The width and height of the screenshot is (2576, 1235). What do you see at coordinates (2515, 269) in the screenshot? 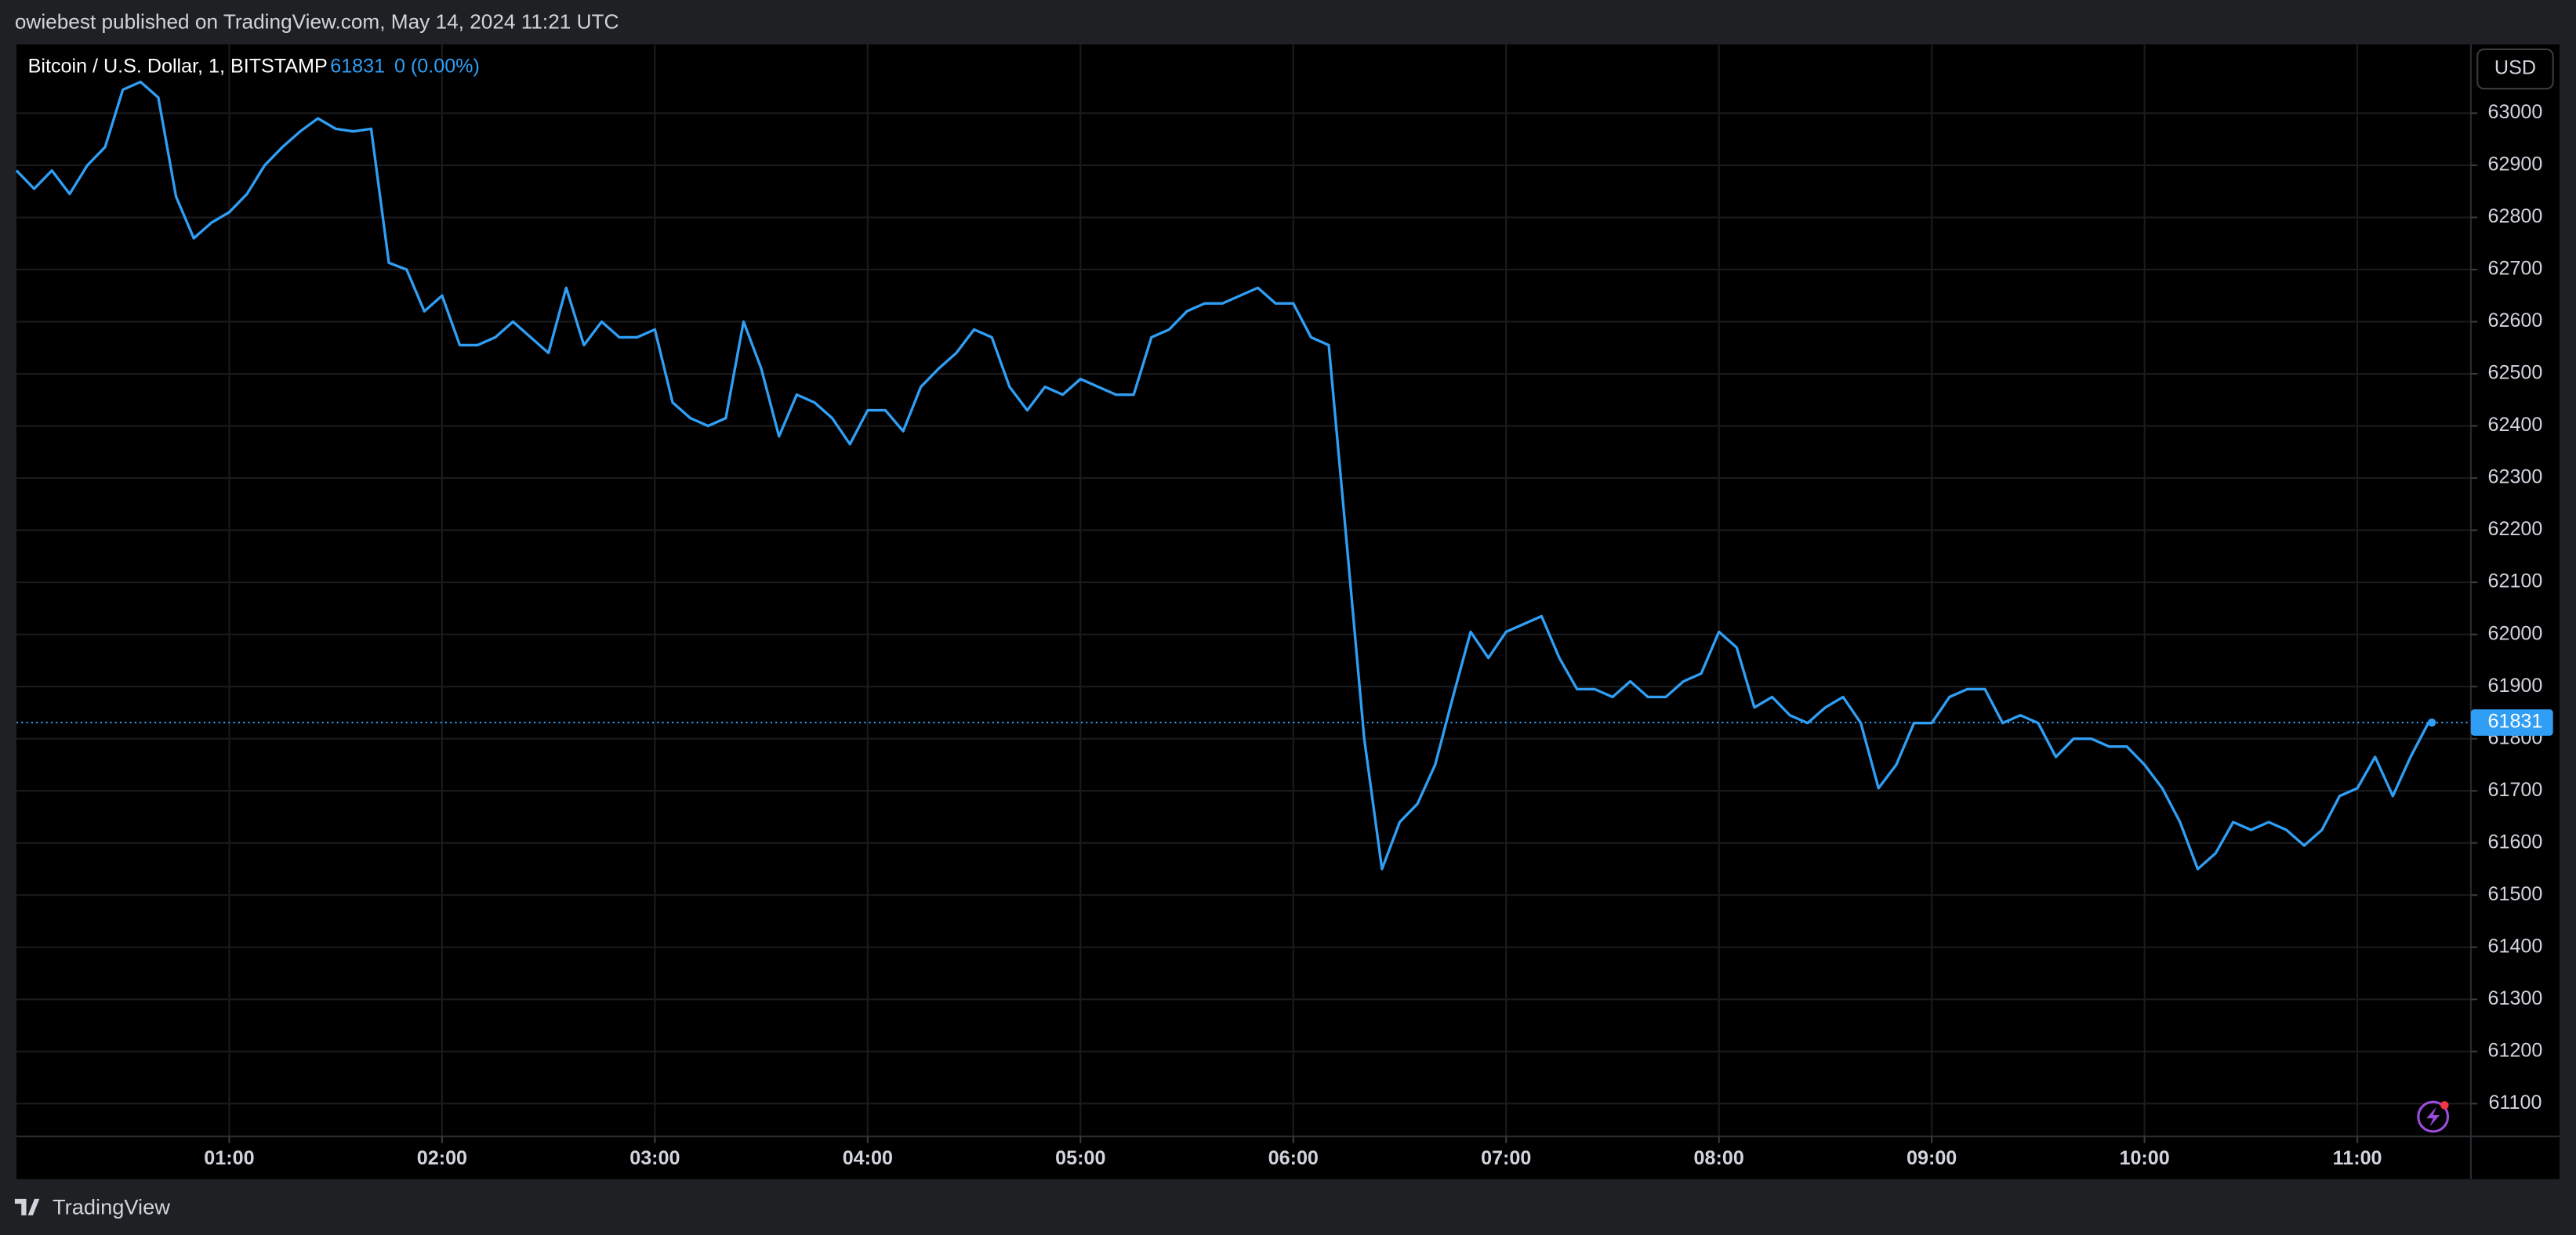
I see `y-tick-label: 62700` at bounding box center [2515, 269].